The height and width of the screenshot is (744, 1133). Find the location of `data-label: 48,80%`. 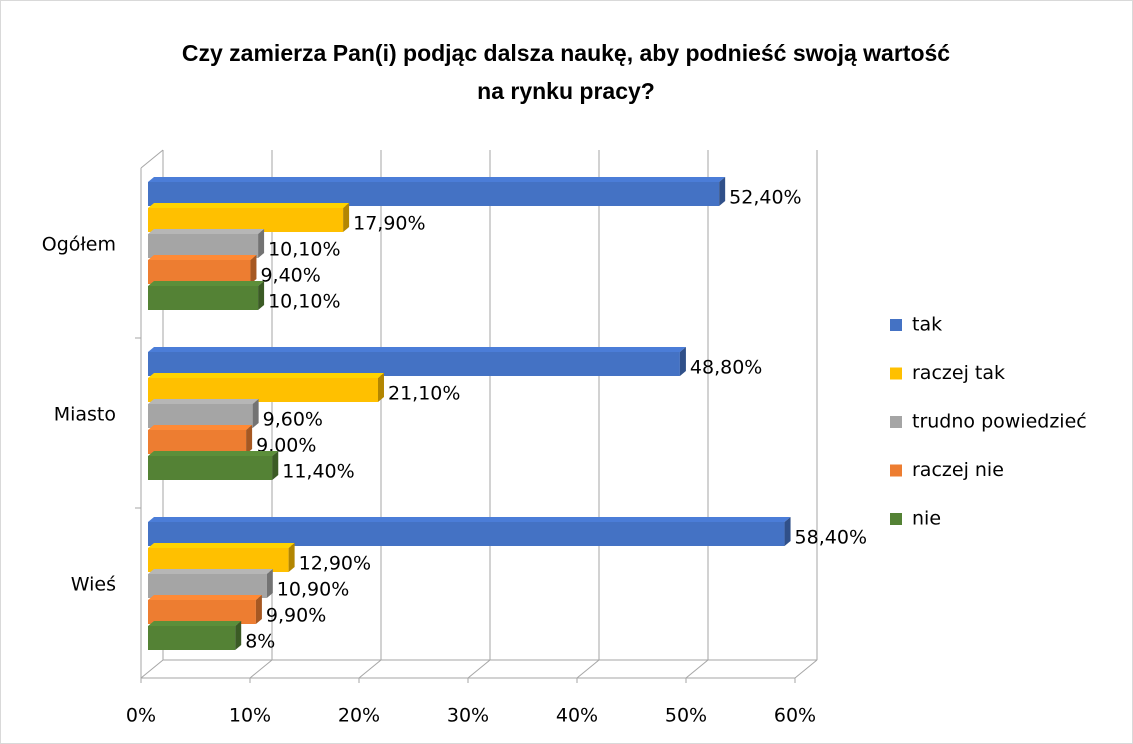

data-label: 48,80% is located at coordinates (726, 368).